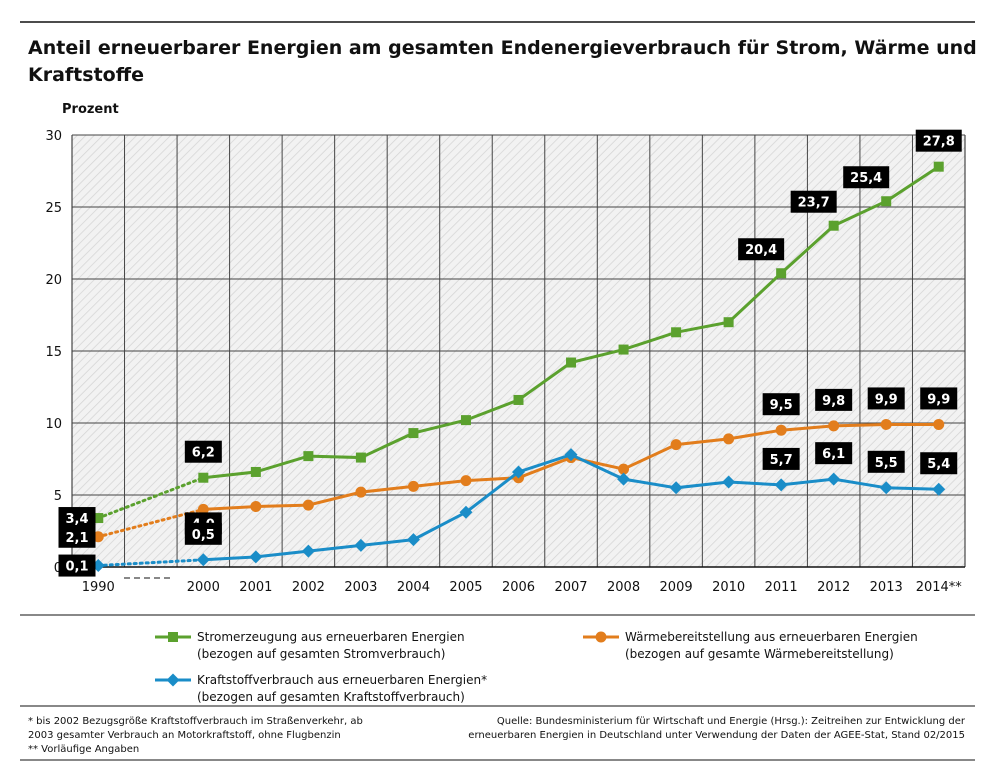  I want to click on y-tick-label: 25, so click(53, 208).